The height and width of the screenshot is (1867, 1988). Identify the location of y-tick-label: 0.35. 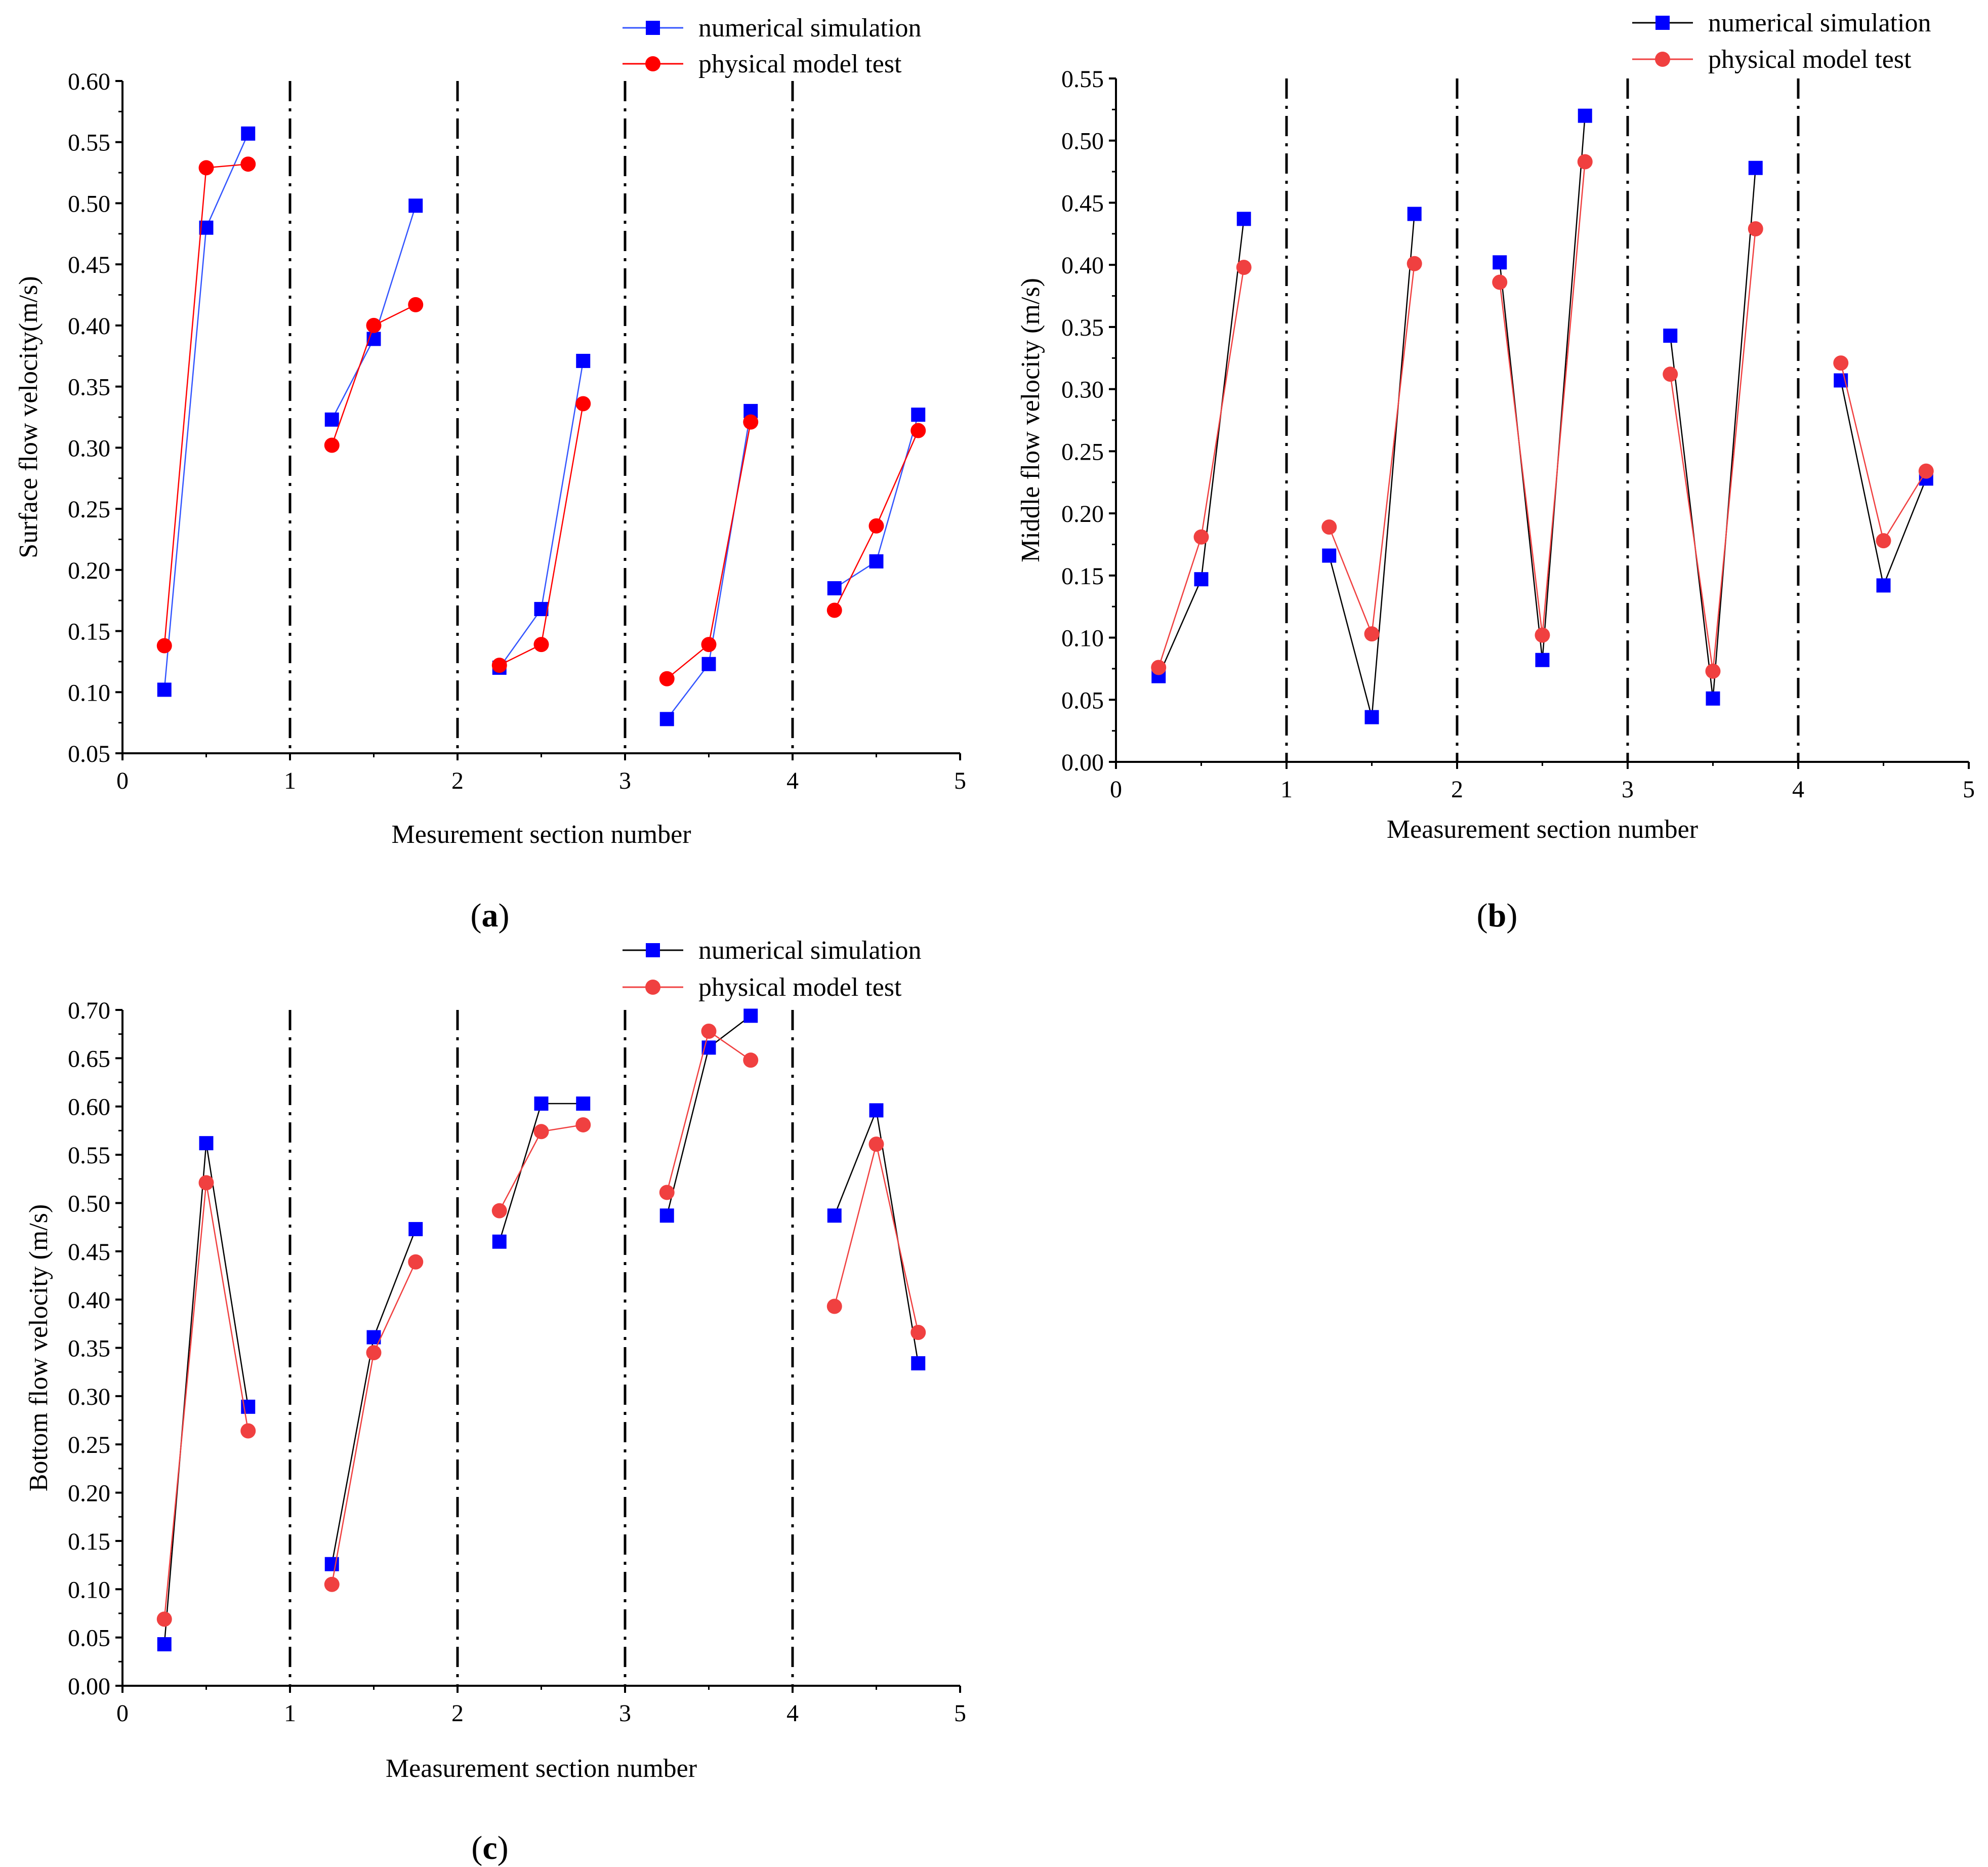
(89, 1348).